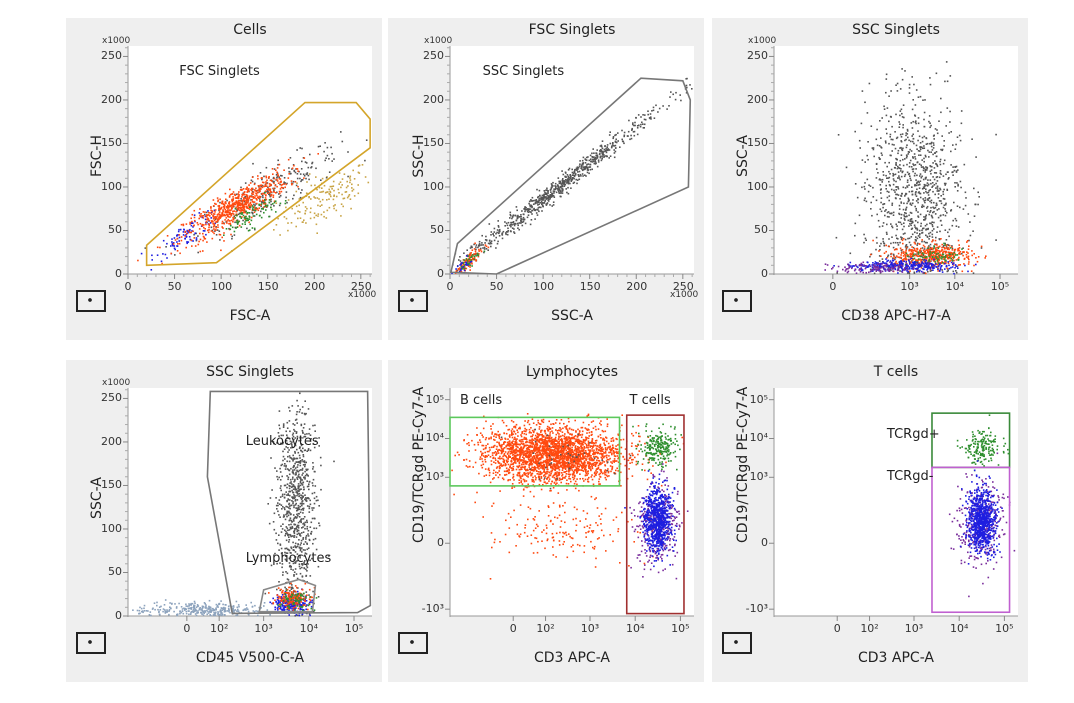  What do you see at coordinates (258, 184) in the screenshot?
I see `gate-fsc-singlets` at bounding box center [258, 184].